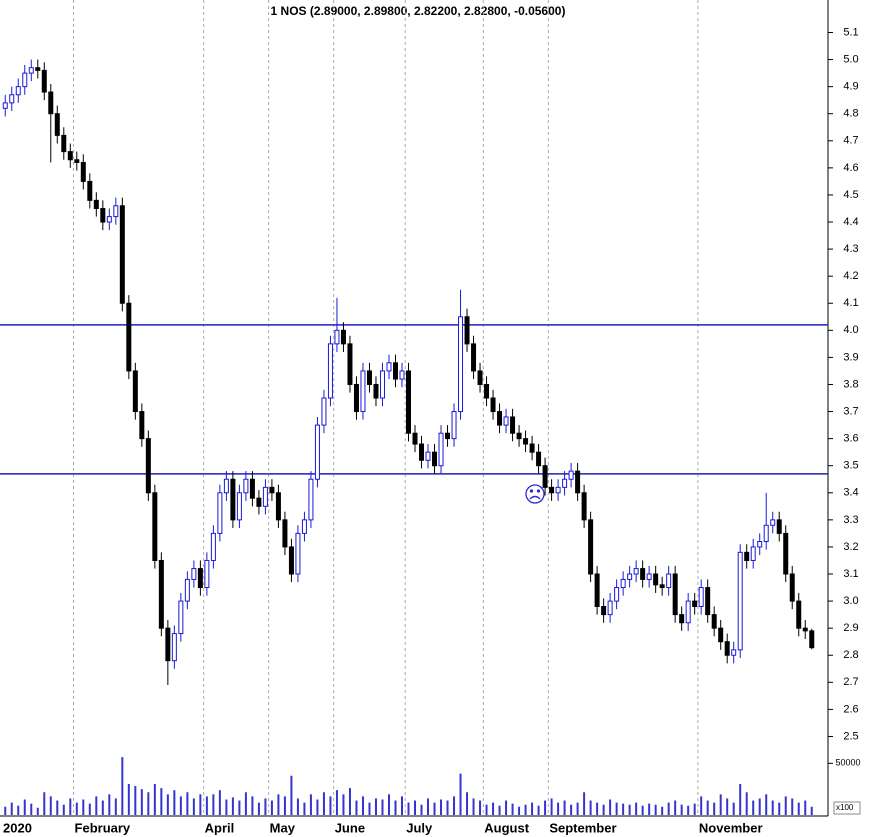 Image resolution: width=880 pixels, height=837 pixels. What do you see at coordinates (850, 59) in the screenshot?
I see `y-tick-label: 5.0` at bounding box center [850, 59].